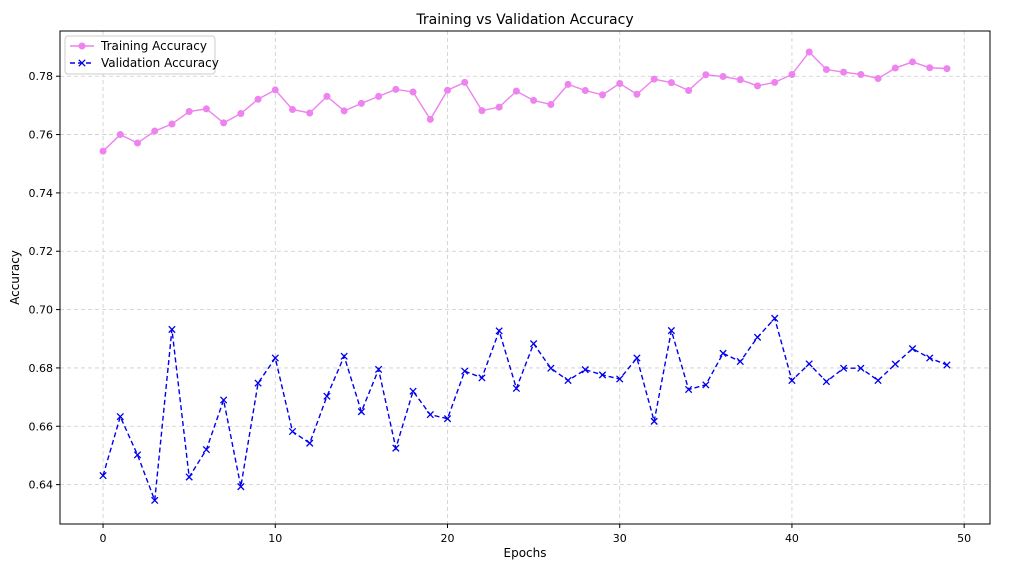 Image resolution: width=1012 pixels, height=587 pixels. I want to click on legend-entry: Training Accuracy, so click(138, 46).